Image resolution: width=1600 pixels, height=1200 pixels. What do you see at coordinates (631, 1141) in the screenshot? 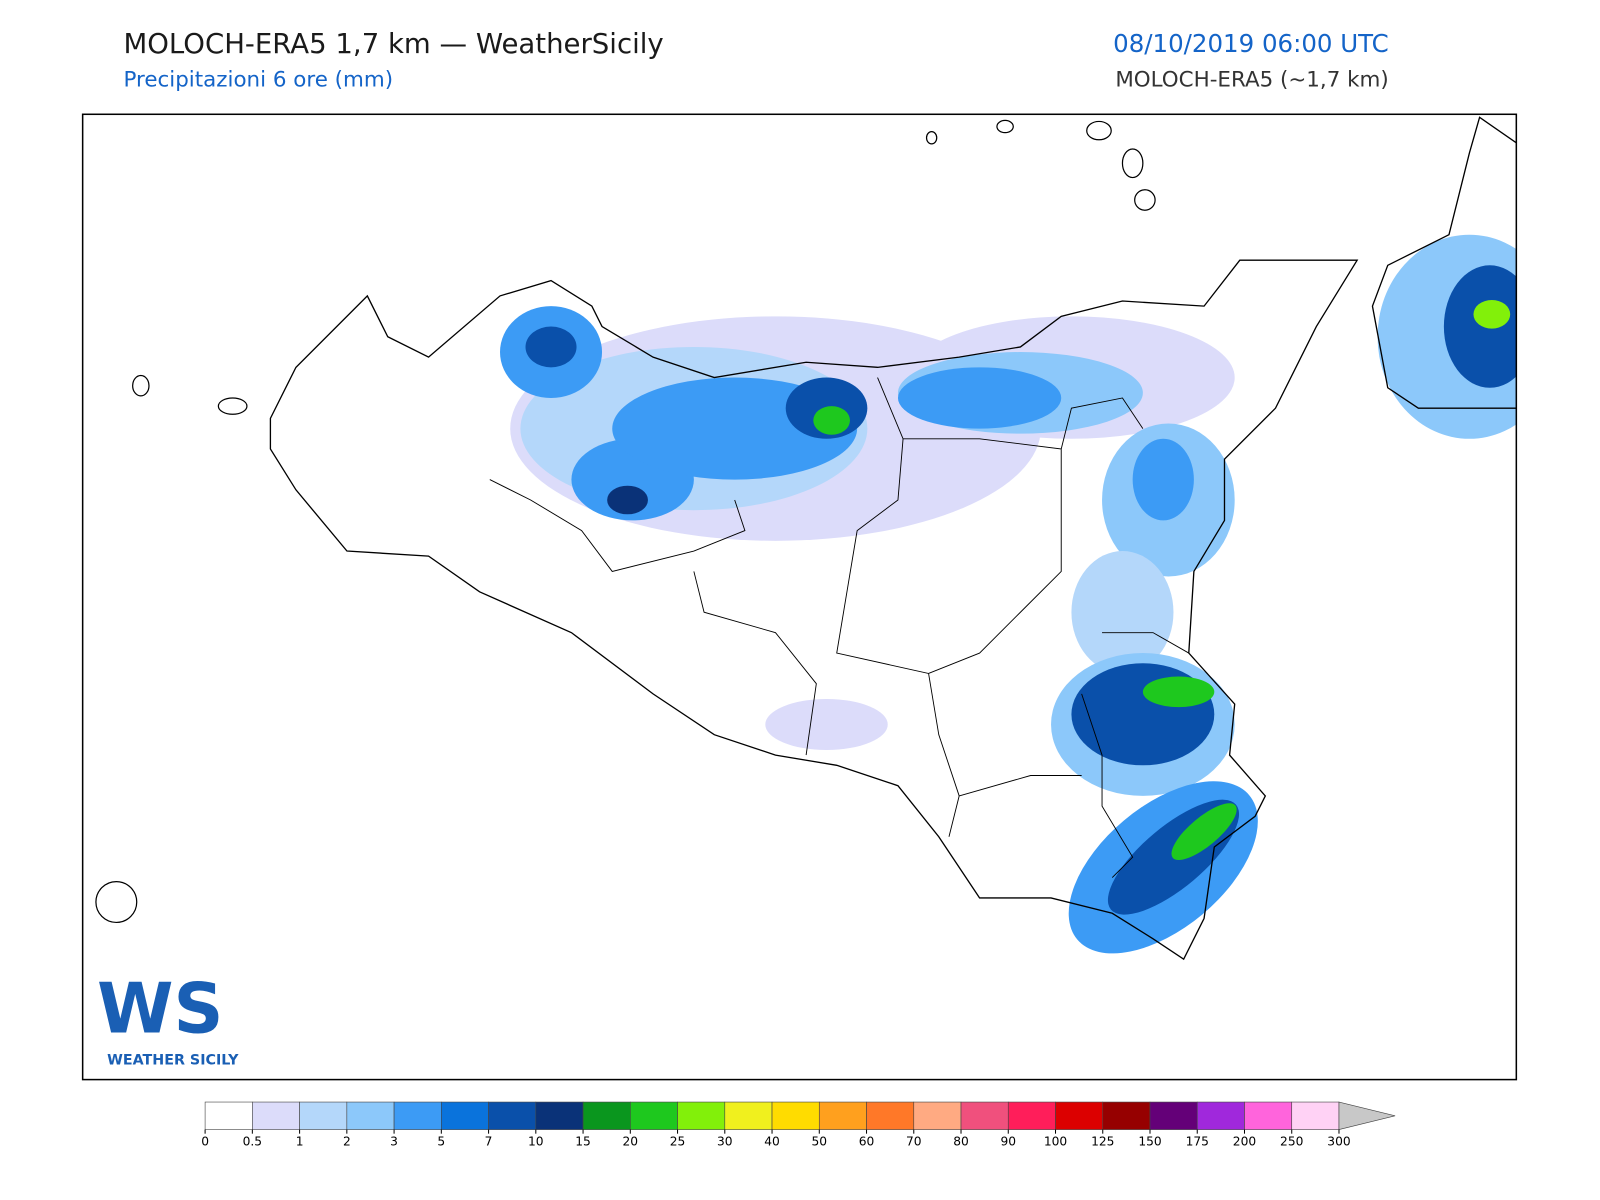
I see `colorbar-label: 20` at bounding box center [631, 1141].